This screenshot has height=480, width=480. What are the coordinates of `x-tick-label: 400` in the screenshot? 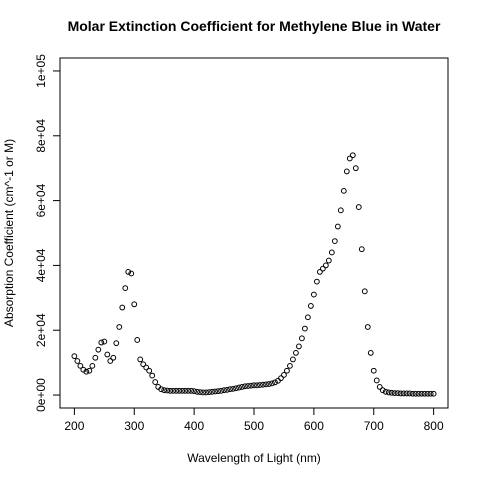 It's located at (194, 426).